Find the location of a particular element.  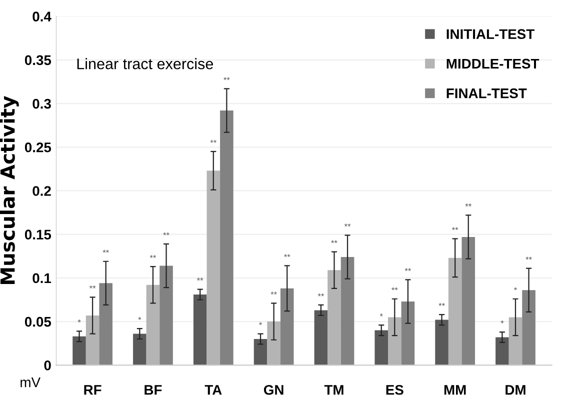

y-tick-label: 0.1 is located at coordinates (42, 278).